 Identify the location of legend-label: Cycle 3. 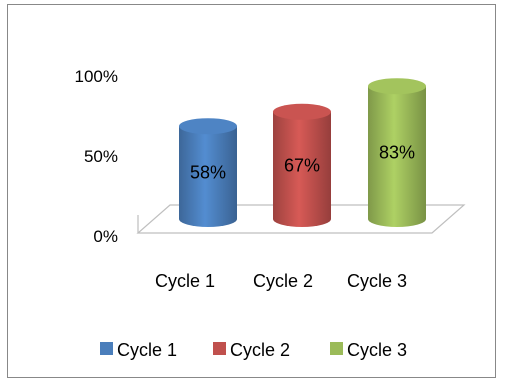
(377, 350).